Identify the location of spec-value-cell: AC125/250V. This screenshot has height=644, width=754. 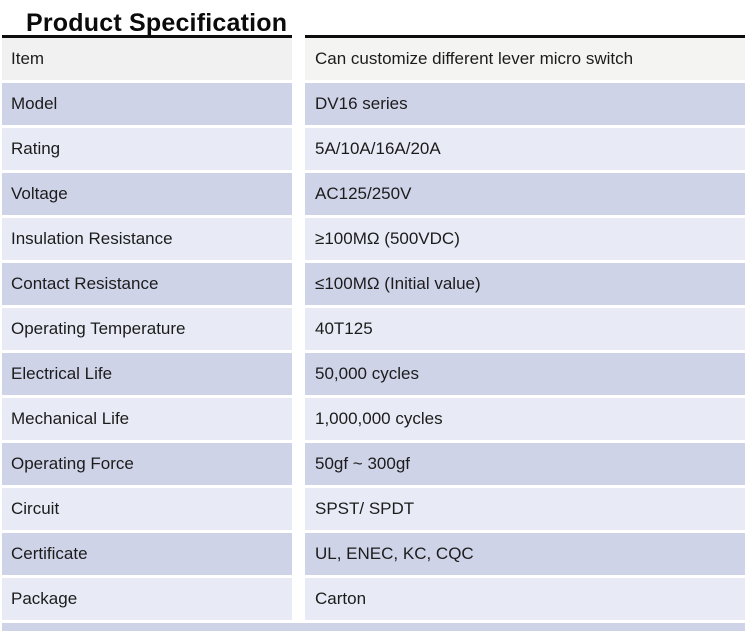
(525, 194).